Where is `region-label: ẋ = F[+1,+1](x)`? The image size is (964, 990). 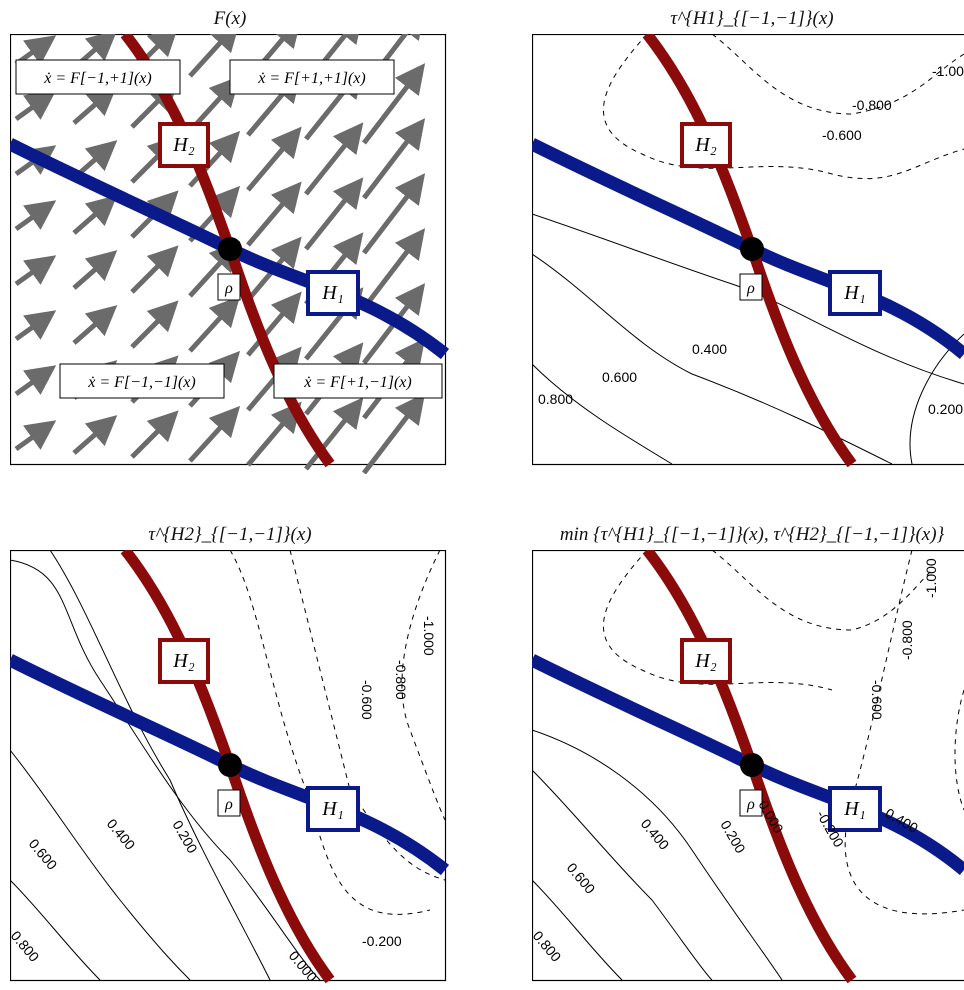
region-label: ẋ = F[+1,+1](x) is located at coordinates (311, 78).